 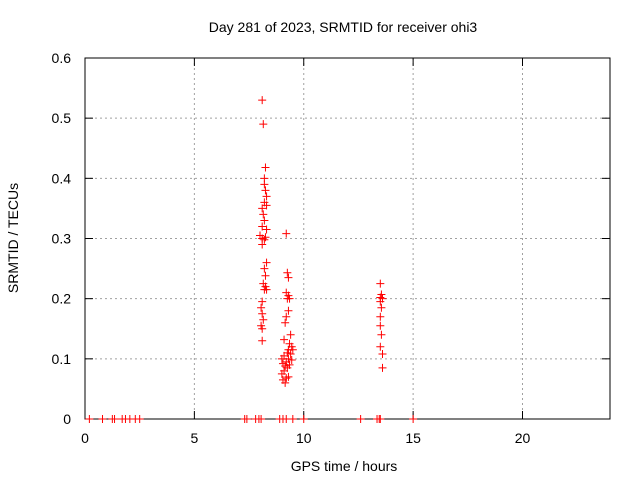 I want to click on x-axis-label: GPS time / hours, so click(x=344, y=466).